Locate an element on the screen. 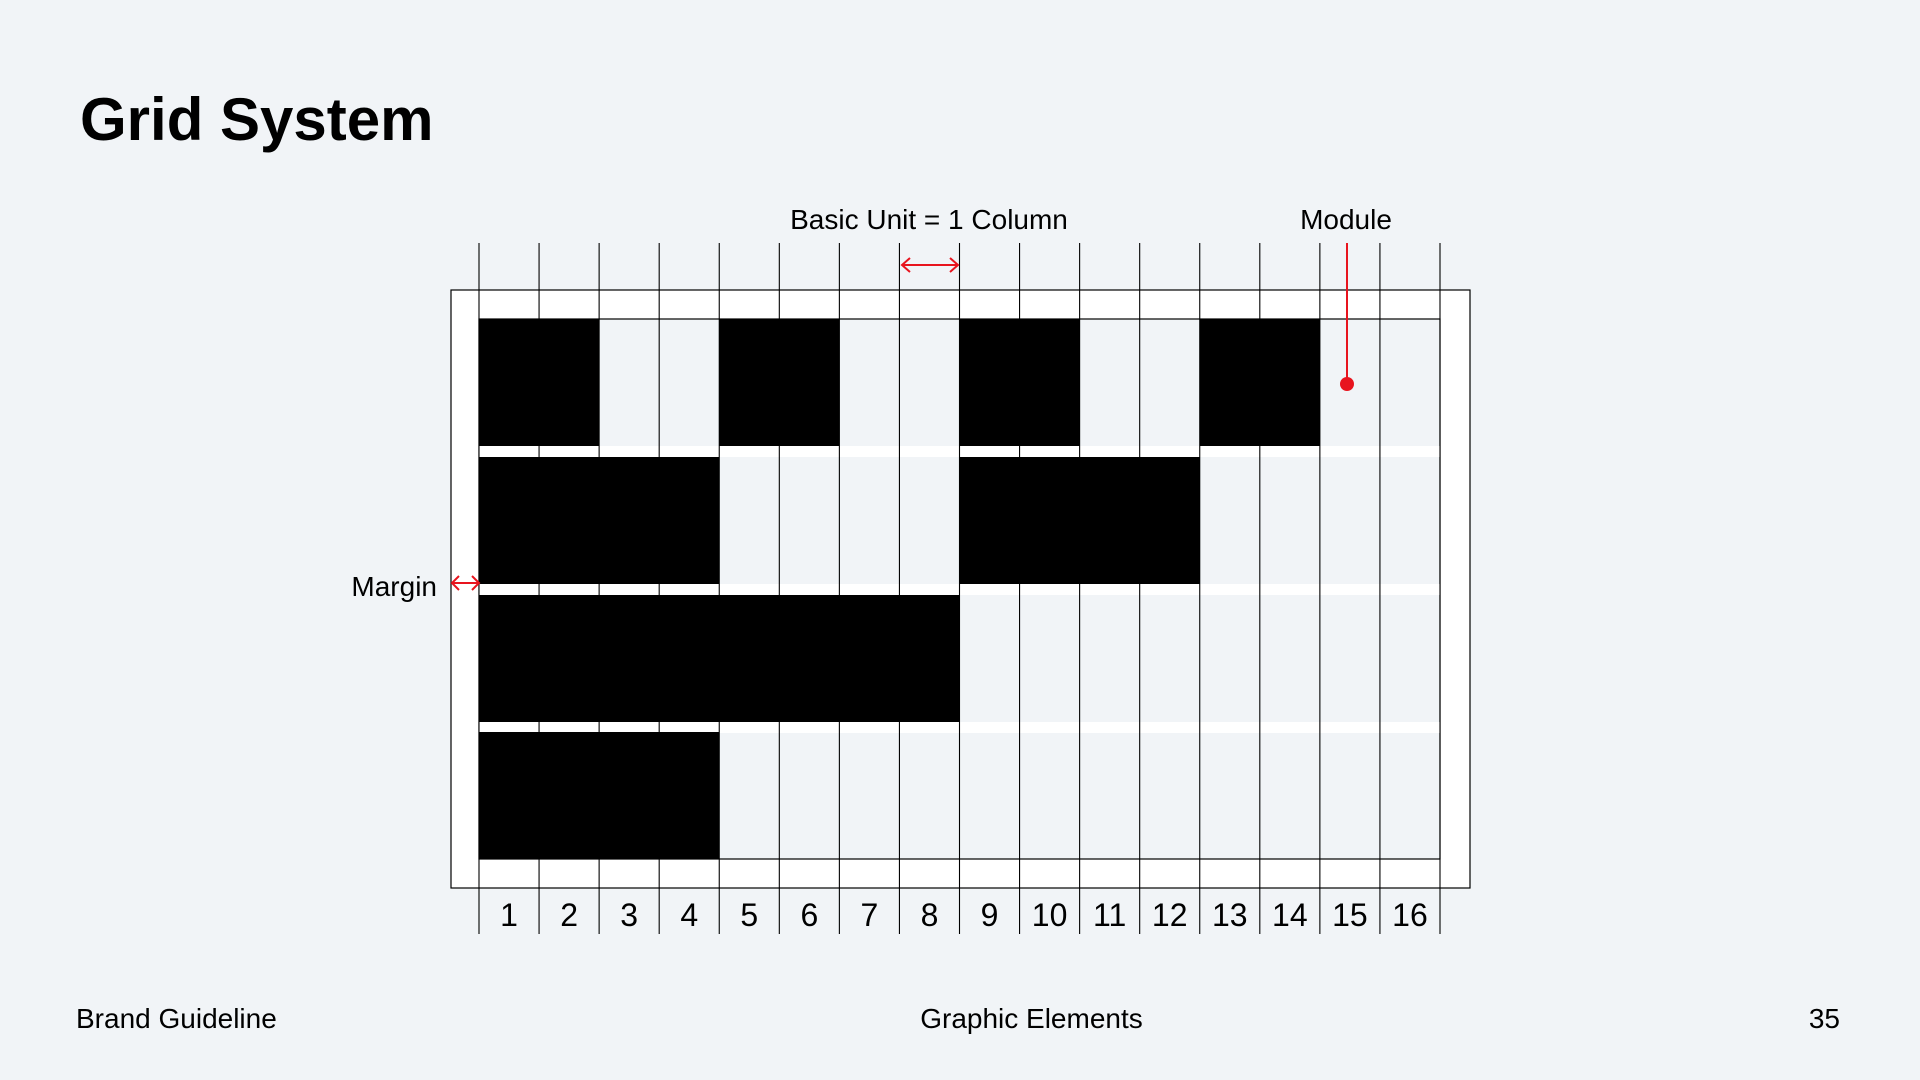 The width and height of the screenshot is (1920, 1080). margin-label: Margin is located at coordinates (394, 586).